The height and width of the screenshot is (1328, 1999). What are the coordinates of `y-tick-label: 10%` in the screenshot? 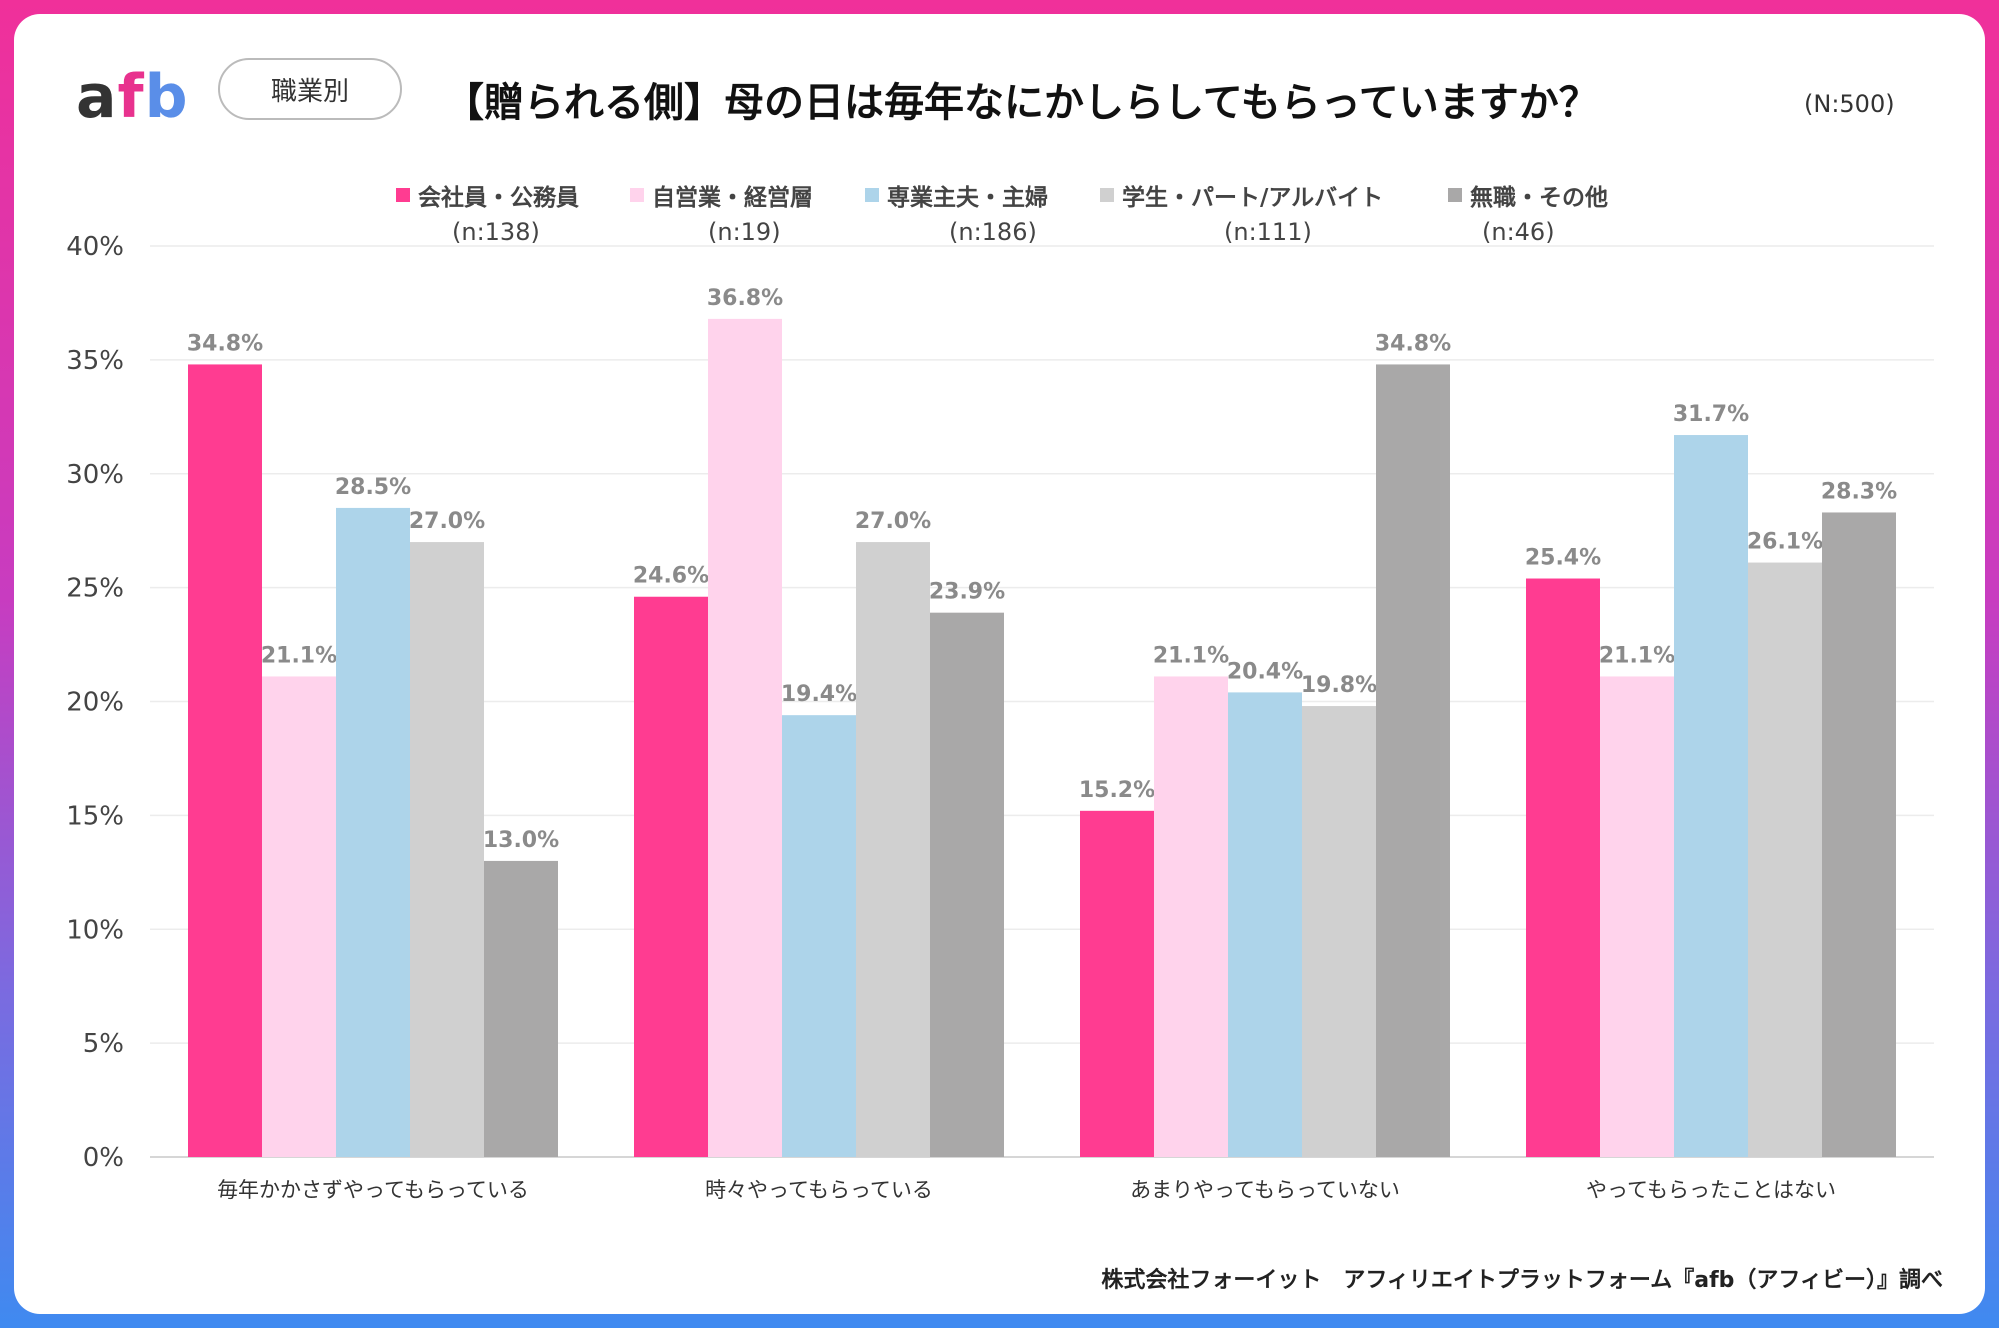 It's located at (95, 930).